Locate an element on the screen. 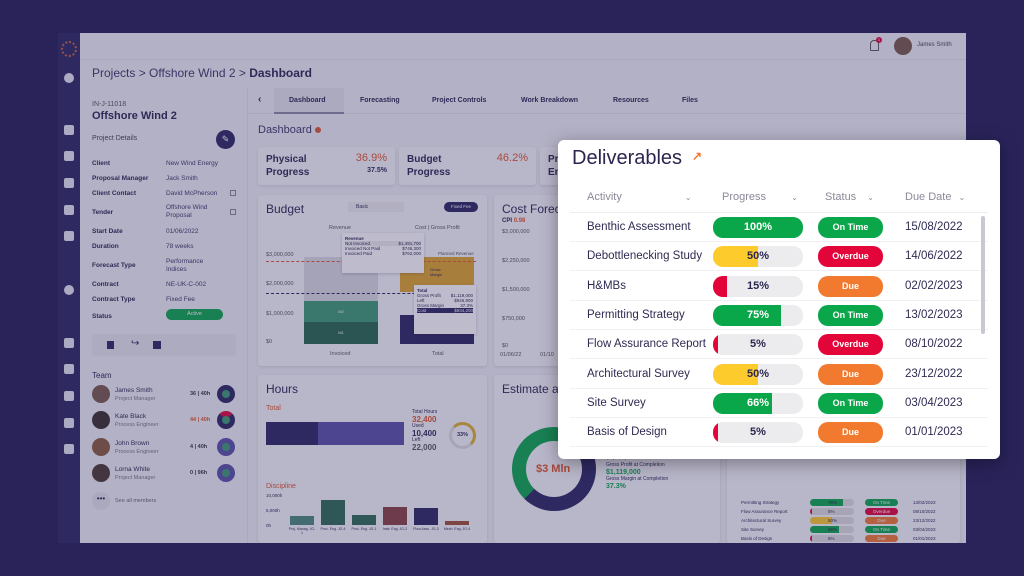  deliverable-row: Site Survey 66% On Time 03/04/2023 is located at coordinates (779, 403).